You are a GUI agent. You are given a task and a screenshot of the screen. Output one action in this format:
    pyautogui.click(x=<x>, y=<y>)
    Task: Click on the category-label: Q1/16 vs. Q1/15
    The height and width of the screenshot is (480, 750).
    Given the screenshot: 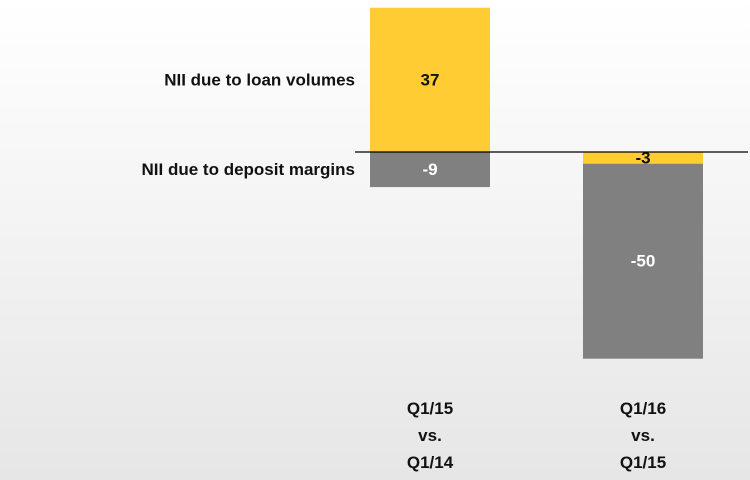 What is the action you would take?
    pyautogui.click(x=643, y=435)
    